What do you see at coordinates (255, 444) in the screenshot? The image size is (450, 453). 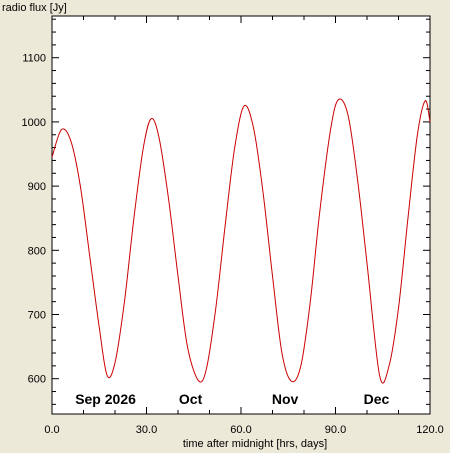 I see `x-axis-title: time after midnight [hrs, days]` at bounding box center [255, 444].